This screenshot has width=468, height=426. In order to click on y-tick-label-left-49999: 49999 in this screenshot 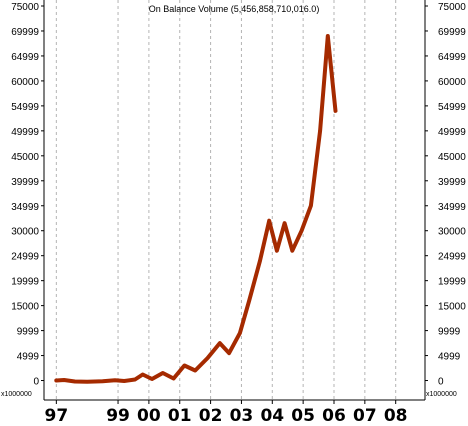, I will do `click(25, 132)`.